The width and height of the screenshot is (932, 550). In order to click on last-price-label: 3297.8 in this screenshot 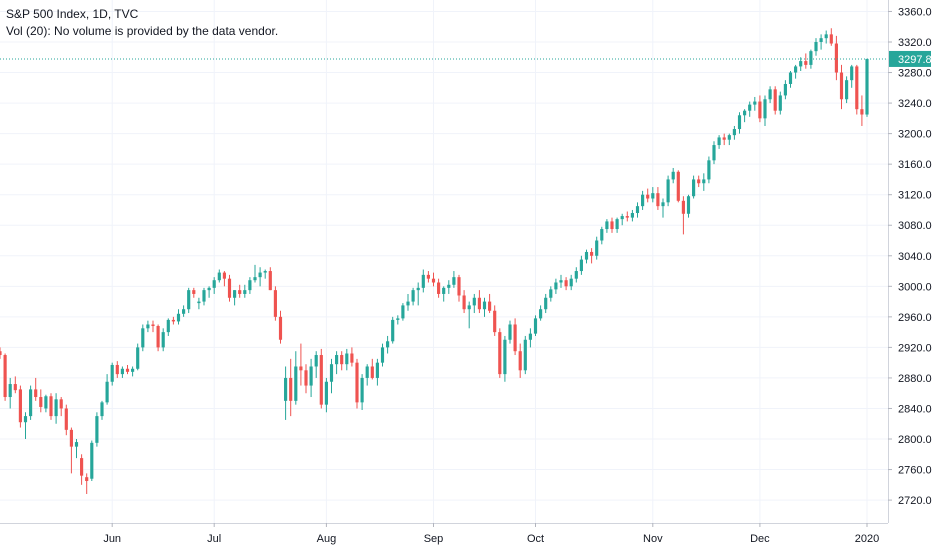, I will do `click(915, 60)`.